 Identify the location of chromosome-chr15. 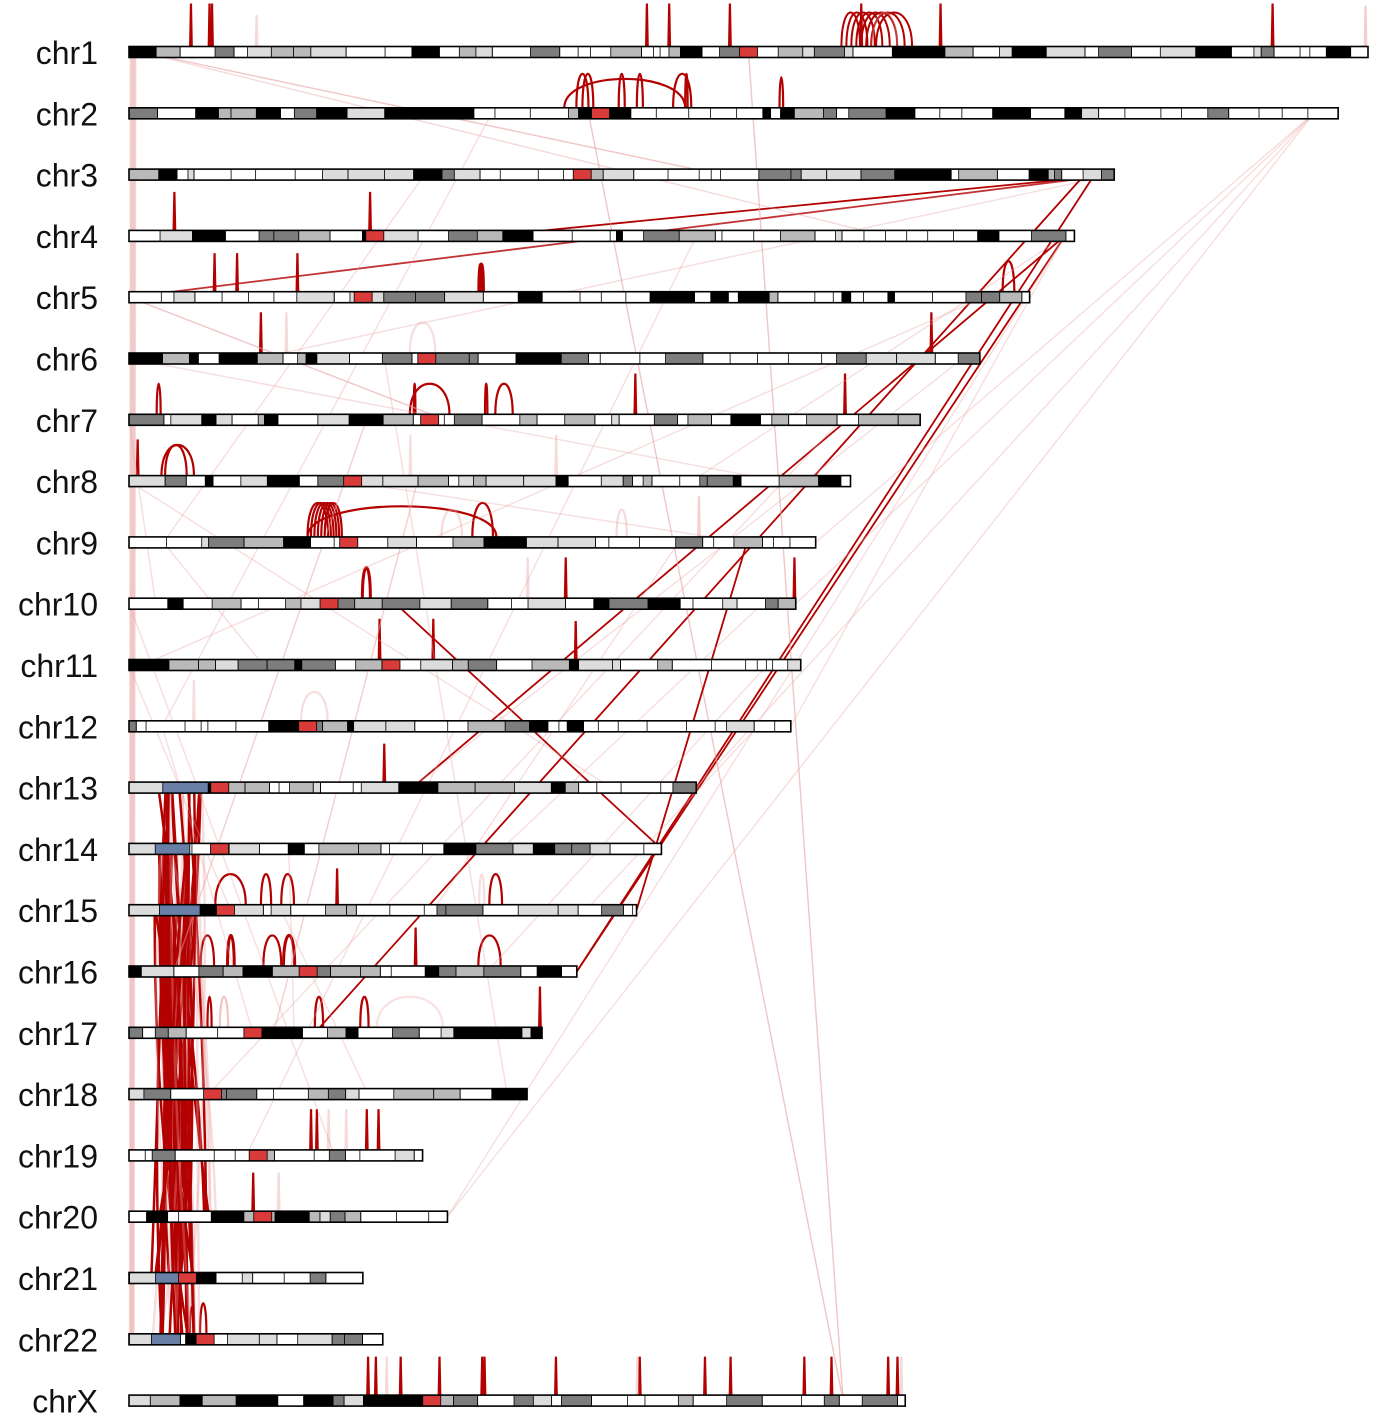
(383, 910).